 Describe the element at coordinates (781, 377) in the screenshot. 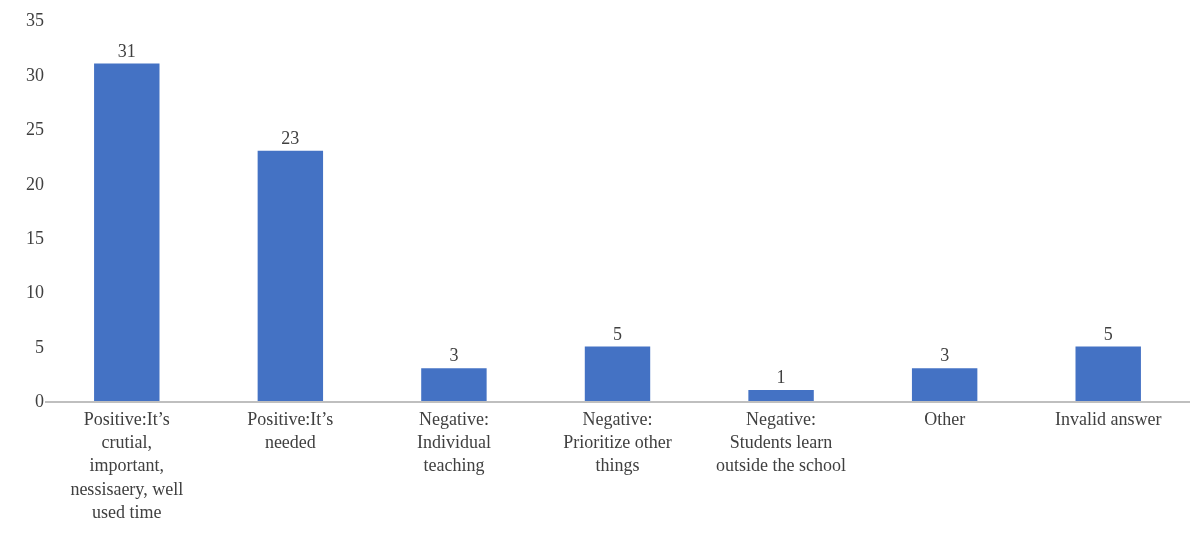

I see `data-label: 1` at that location.